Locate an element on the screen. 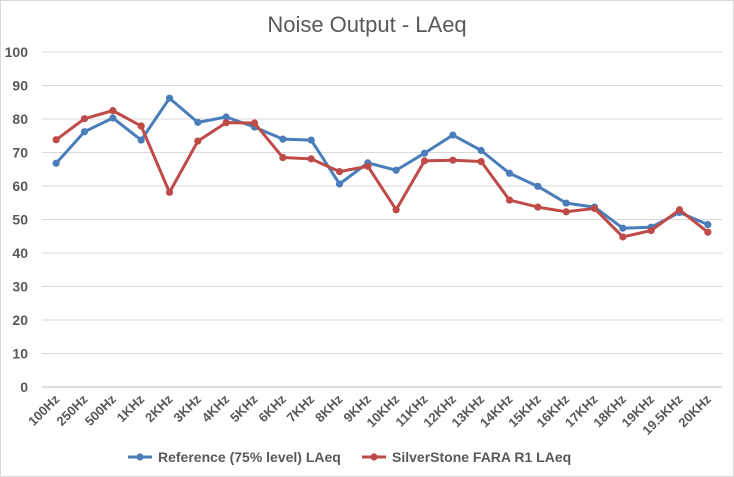 This screenshot has width=734, height=477. y-tick-label: 70 is located at coordinates (20, 153).